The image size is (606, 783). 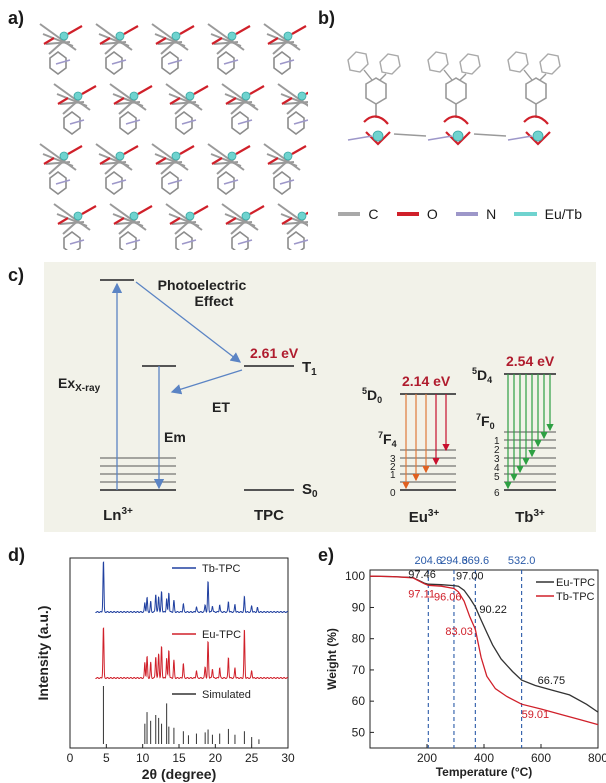 What do you see at coordinates (79, 384) in the screenshot?
I see `excitation-label: ExX-ray` at bounding box center [79, 384].